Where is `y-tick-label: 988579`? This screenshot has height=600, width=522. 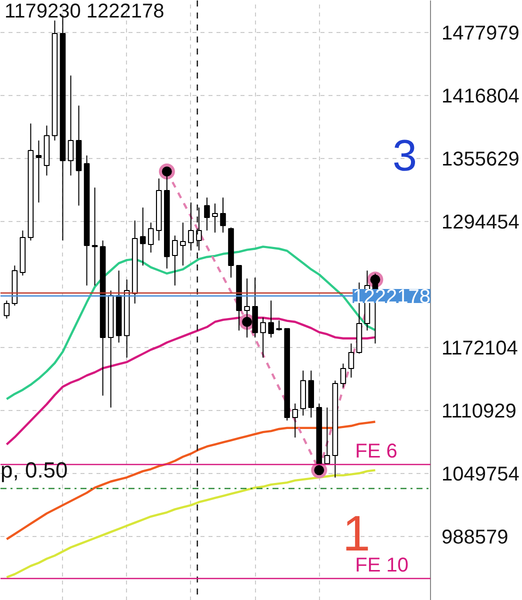 y-tick-label: 988579 is located at coordinates (475, 537).